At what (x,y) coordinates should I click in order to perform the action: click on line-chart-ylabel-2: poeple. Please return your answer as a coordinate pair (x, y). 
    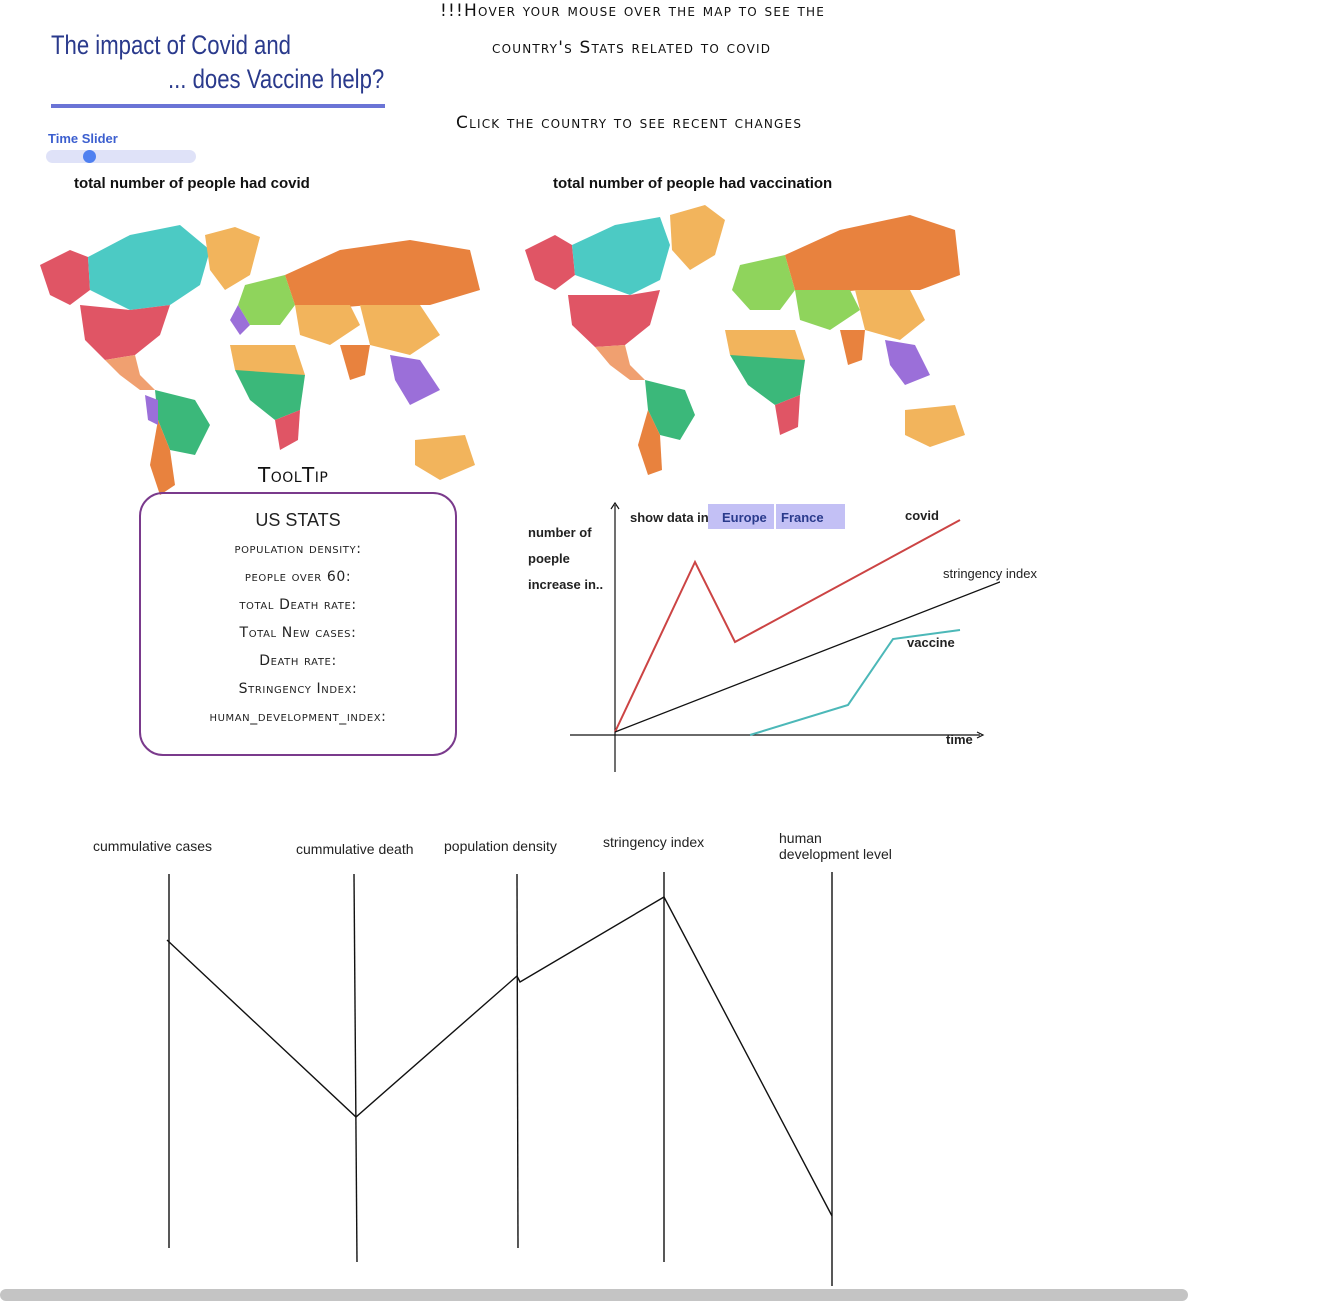
    Looking at the image, I should click on (549, 558).